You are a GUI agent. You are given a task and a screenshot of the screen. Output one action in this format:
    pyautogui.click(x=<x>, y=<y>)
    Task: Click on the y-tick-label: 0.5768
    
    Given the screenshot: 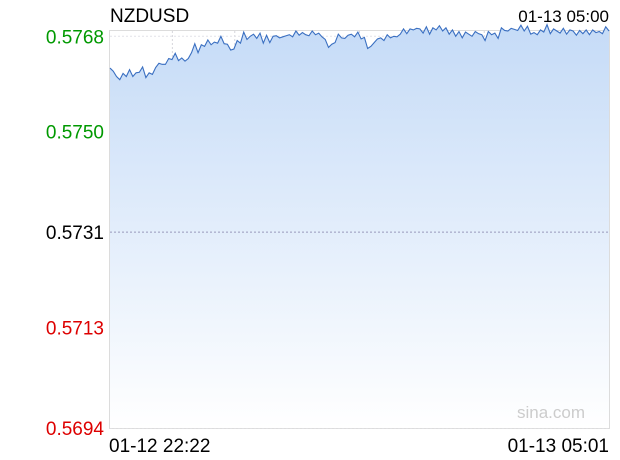 What is the action you would take?
    pyautogui.click(x=75, y=37)
    